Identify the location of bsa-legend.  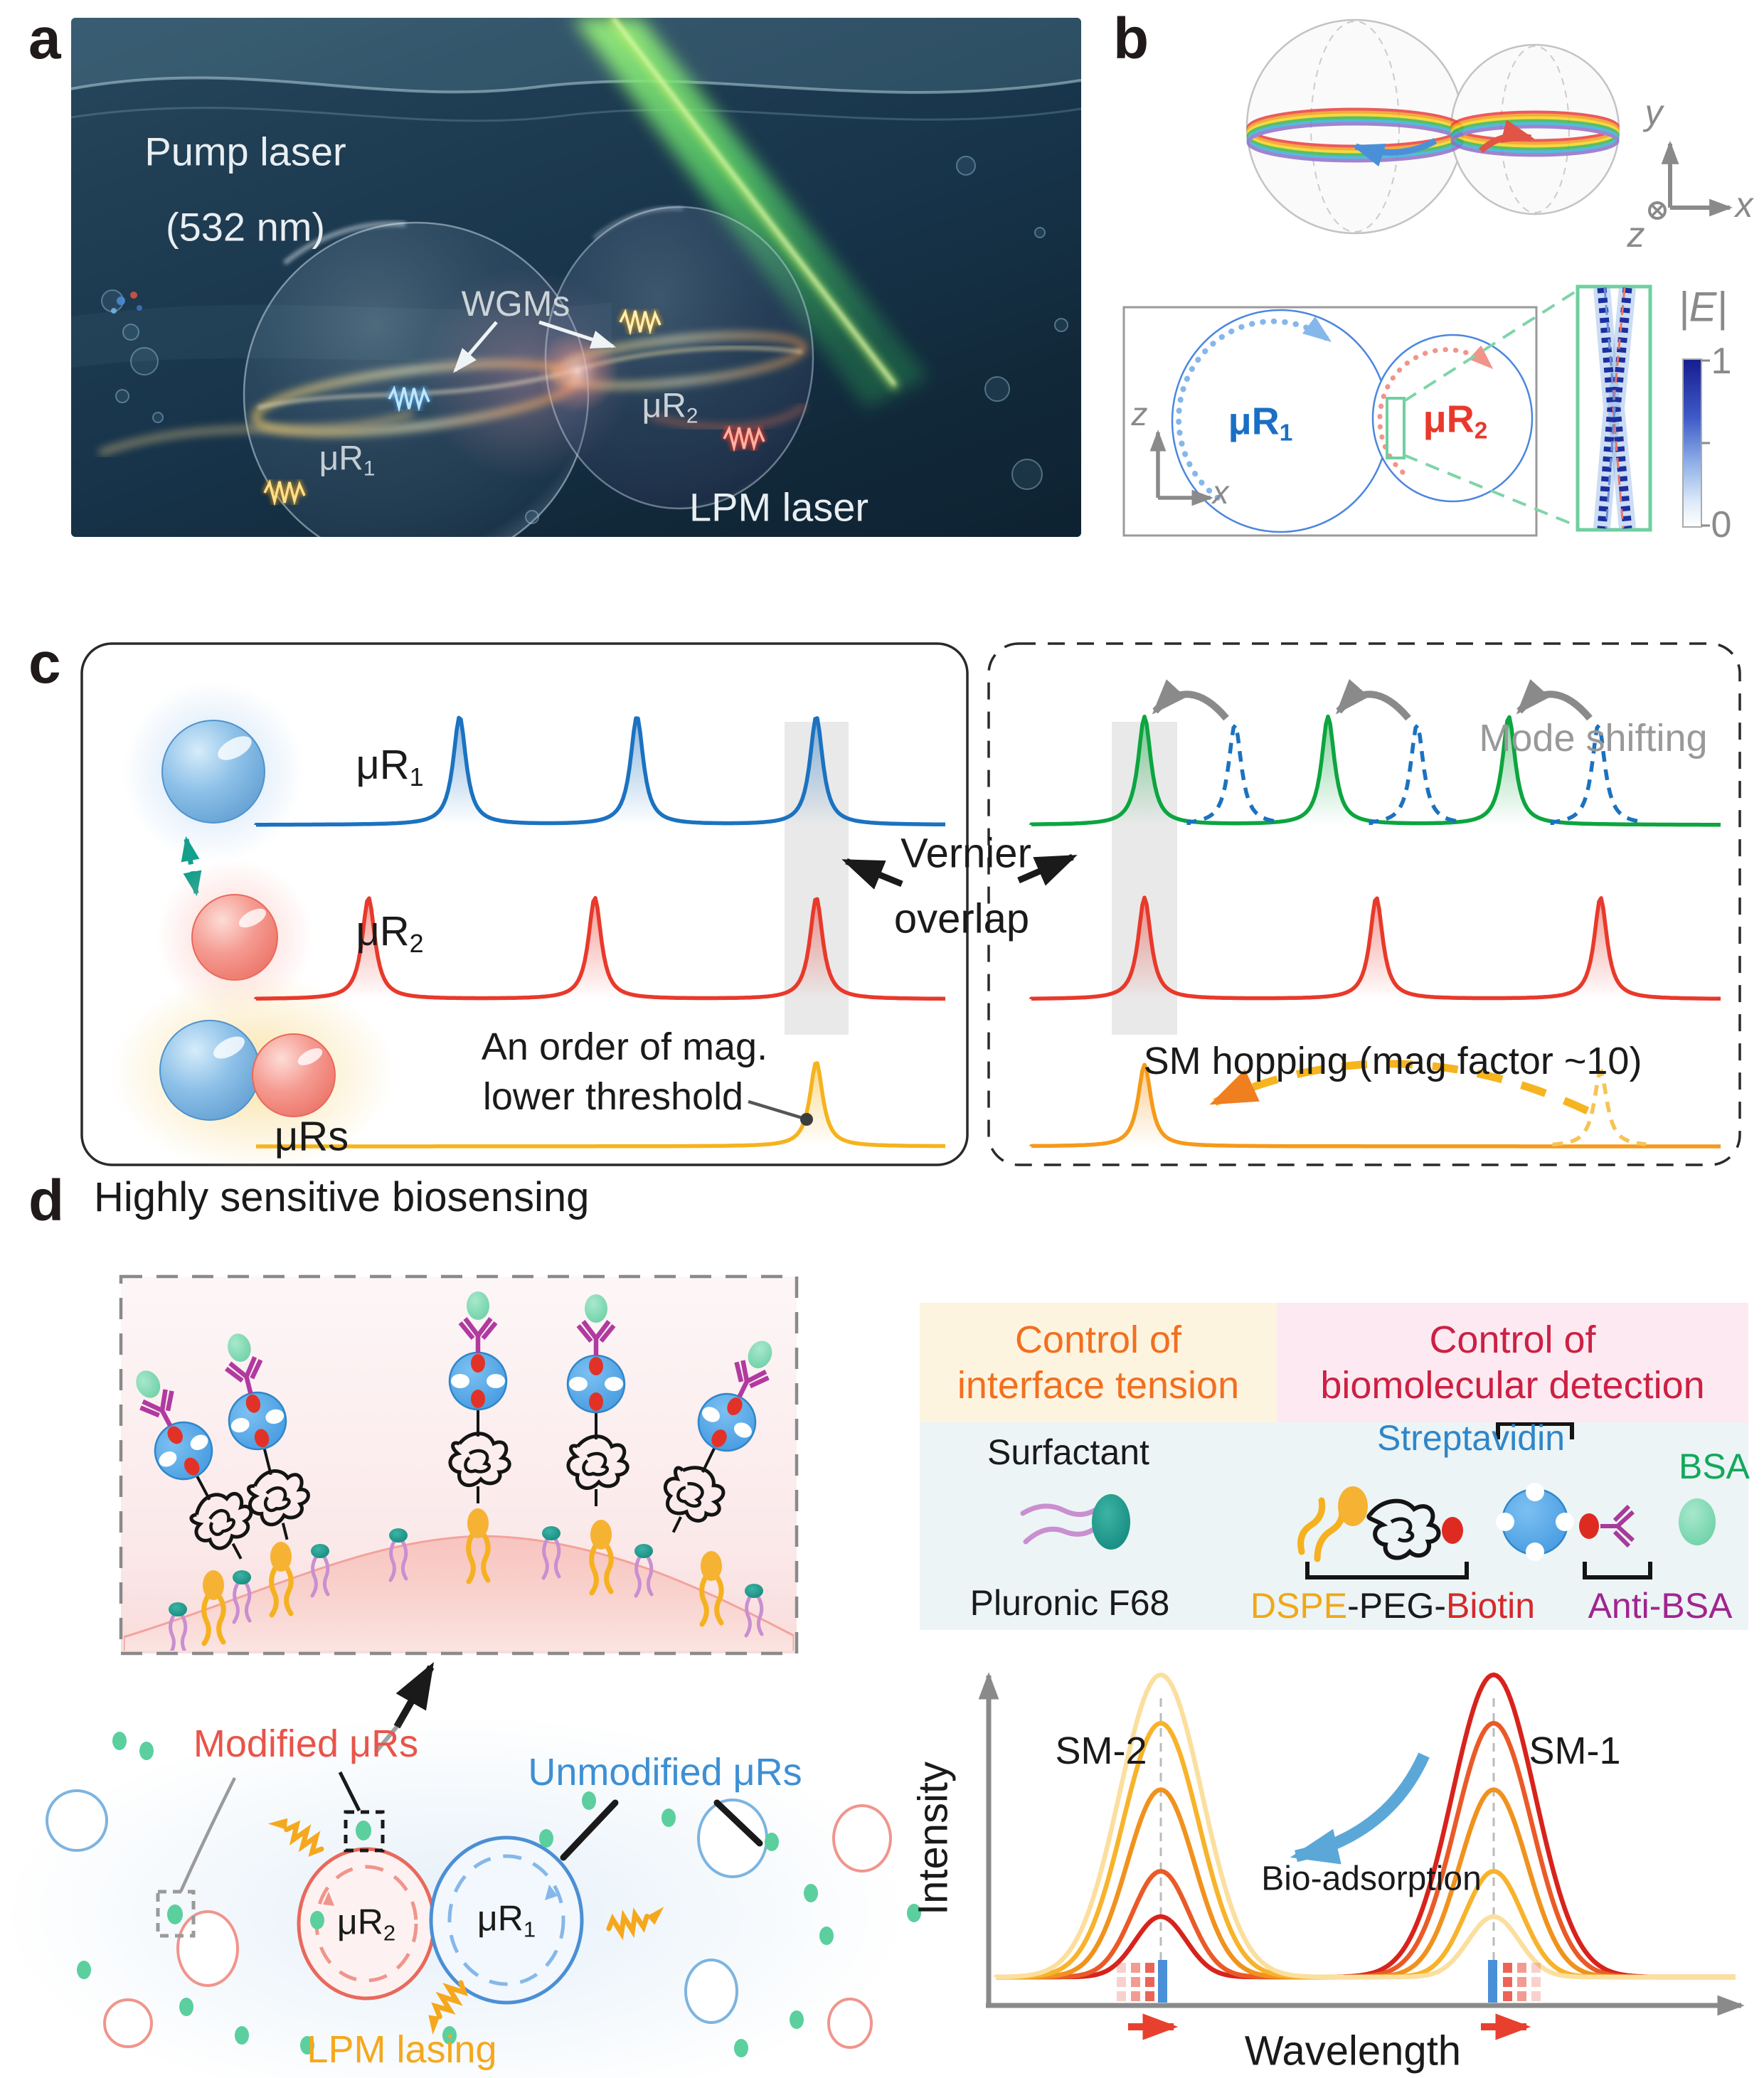
(1698, 1521).